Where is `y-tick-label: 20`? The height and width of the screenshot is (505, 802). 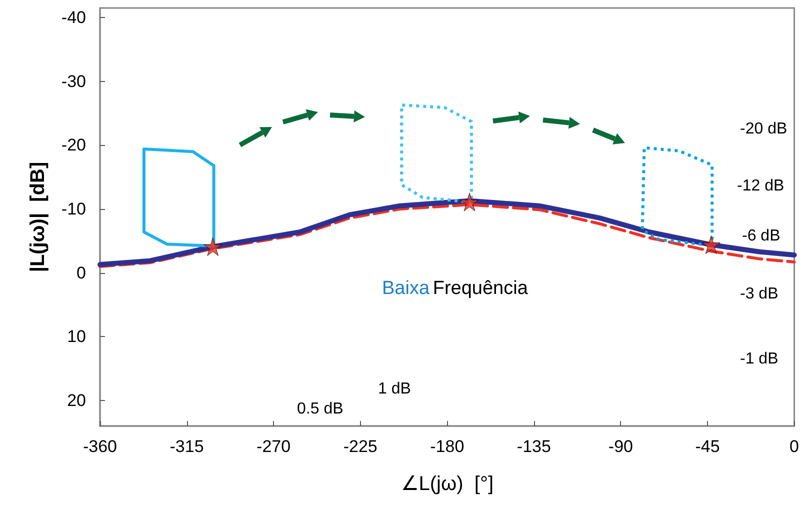 y-tick-label: 20 is located at coordinates (76, 400).